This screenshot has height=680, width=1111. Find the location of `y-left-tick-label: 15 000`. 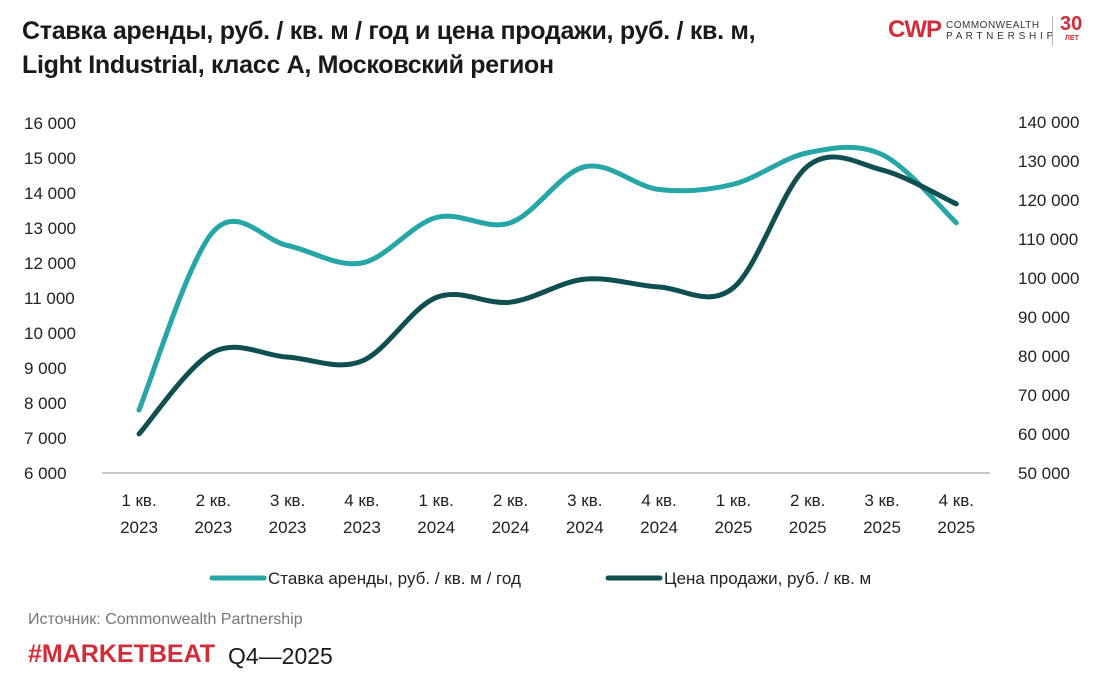

y-left-tick-label: 15 000 is located at coordinates (50, 158).